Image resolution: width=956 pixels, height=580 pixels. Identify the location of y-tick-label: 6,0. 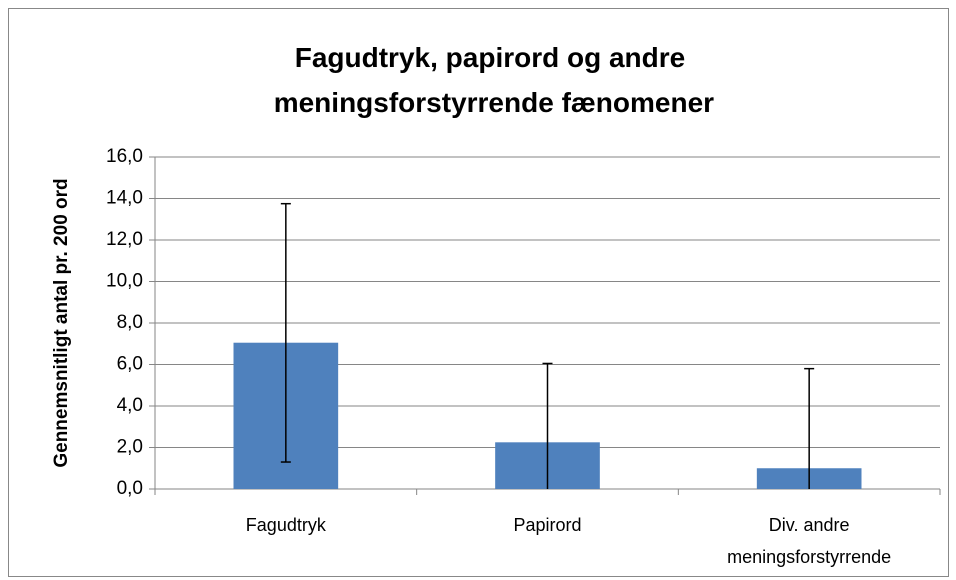
(130, 364).